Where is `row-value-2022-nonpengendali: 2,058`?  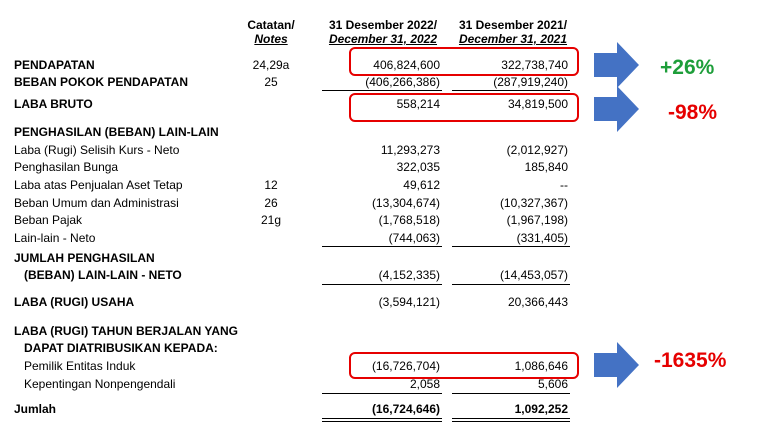 row-value-2022-nonpengendali: 2,058 is located at coordinates (424, 384).